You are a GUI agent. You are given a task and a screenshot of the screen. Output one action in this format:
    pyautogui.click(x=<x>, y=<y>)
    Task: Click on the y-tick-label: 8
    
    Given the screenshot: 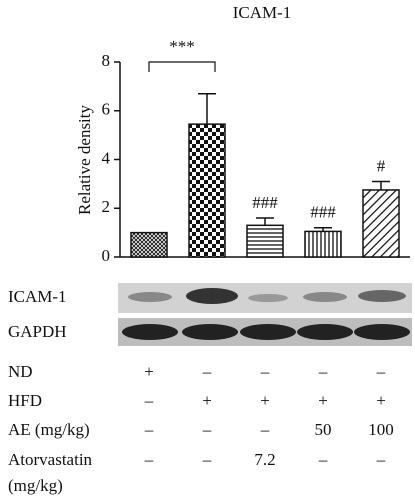 What is the action you would take?
    pyautogui.click(x=106, y=60)
    